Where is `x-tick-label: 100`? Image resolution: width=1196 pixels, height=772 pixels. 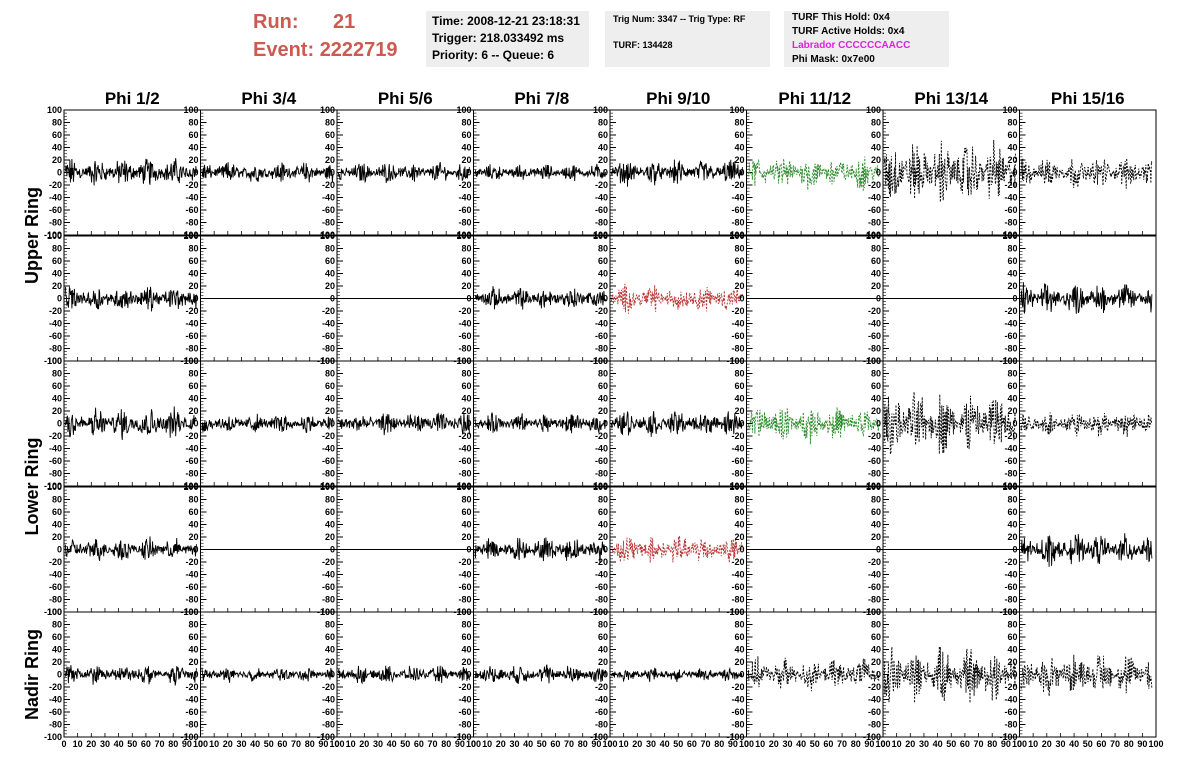 x-tick-label: 100 is located at coordinates (746, 744).